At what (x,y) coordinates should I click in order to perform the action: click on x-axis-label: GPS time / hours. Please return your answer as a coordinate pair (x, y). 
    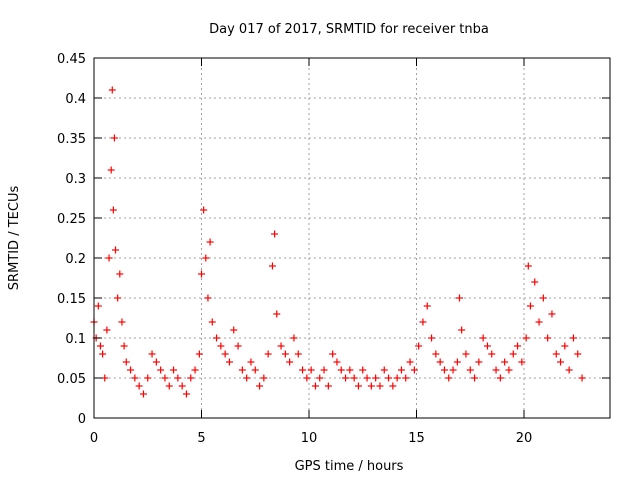
    Looking at the image, I should click on (349, 466).